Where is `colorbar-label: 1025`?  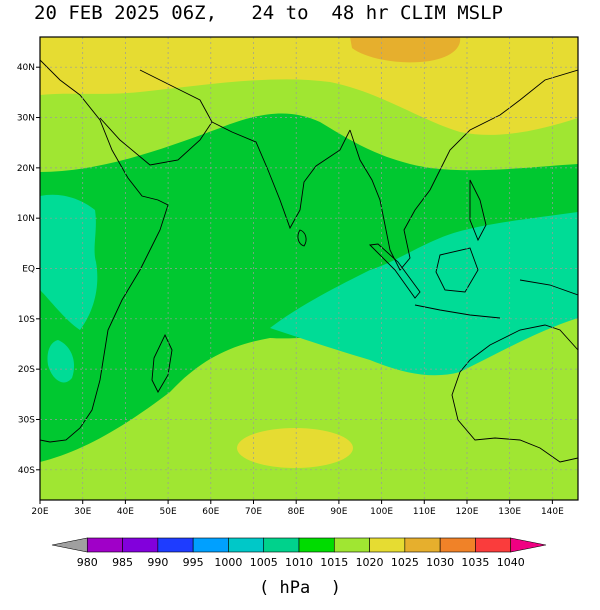 colorbar-label: 1025 is located at coordinates (405, 562).